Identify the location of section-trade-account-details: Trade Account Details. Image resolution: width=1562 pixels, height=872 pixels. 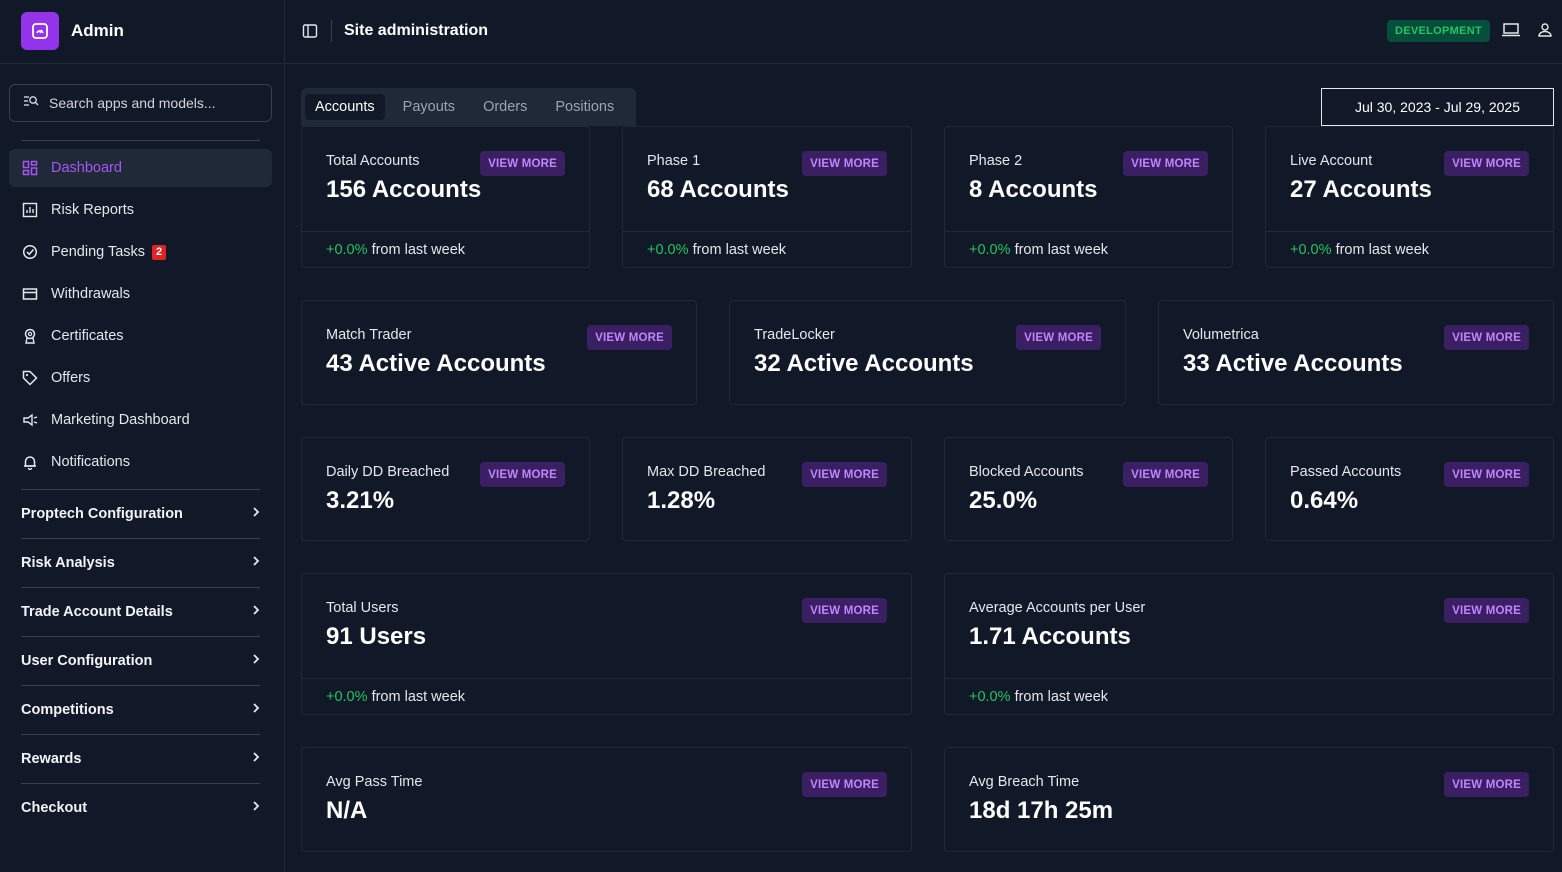
(140, 611).